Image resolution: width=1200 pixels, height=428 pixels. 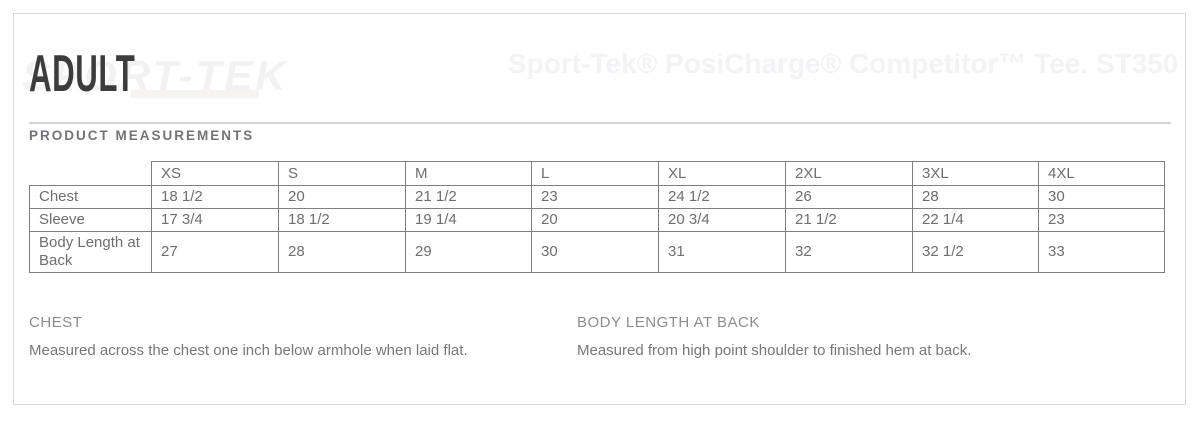 I want to click on size-column-header: 2XL, so click(x=849, y=173).